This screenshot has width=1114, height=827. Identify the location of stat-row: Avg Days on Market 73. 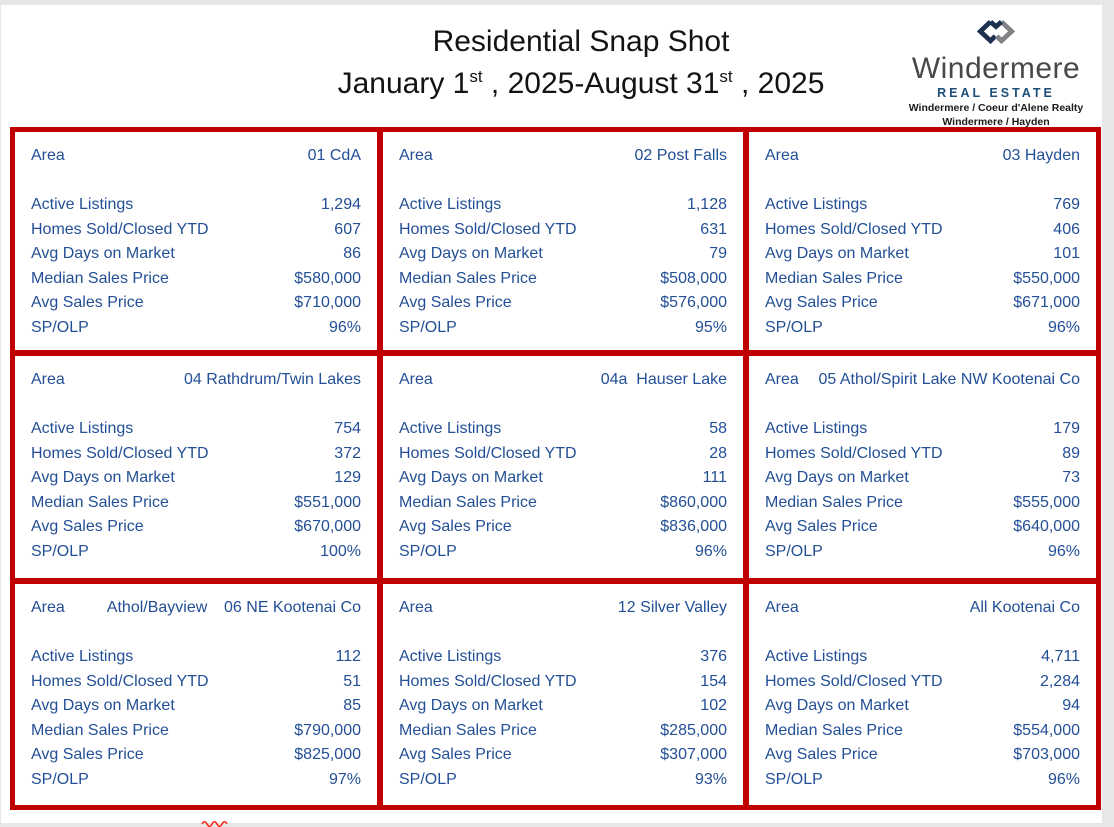
(922, 478).